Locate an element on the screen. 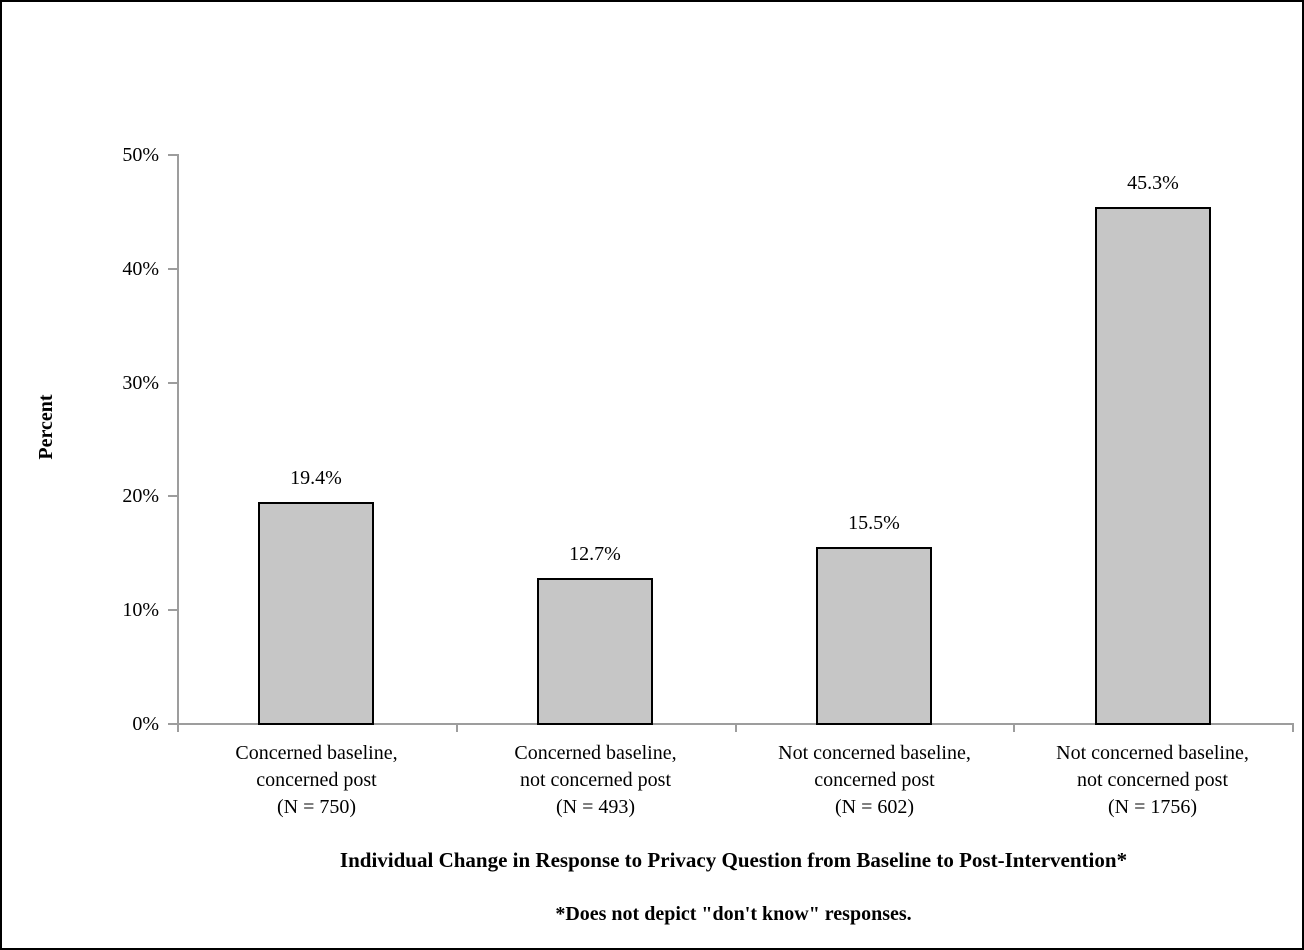  y-tick-label: 40% is located at coordinates (140, 269).